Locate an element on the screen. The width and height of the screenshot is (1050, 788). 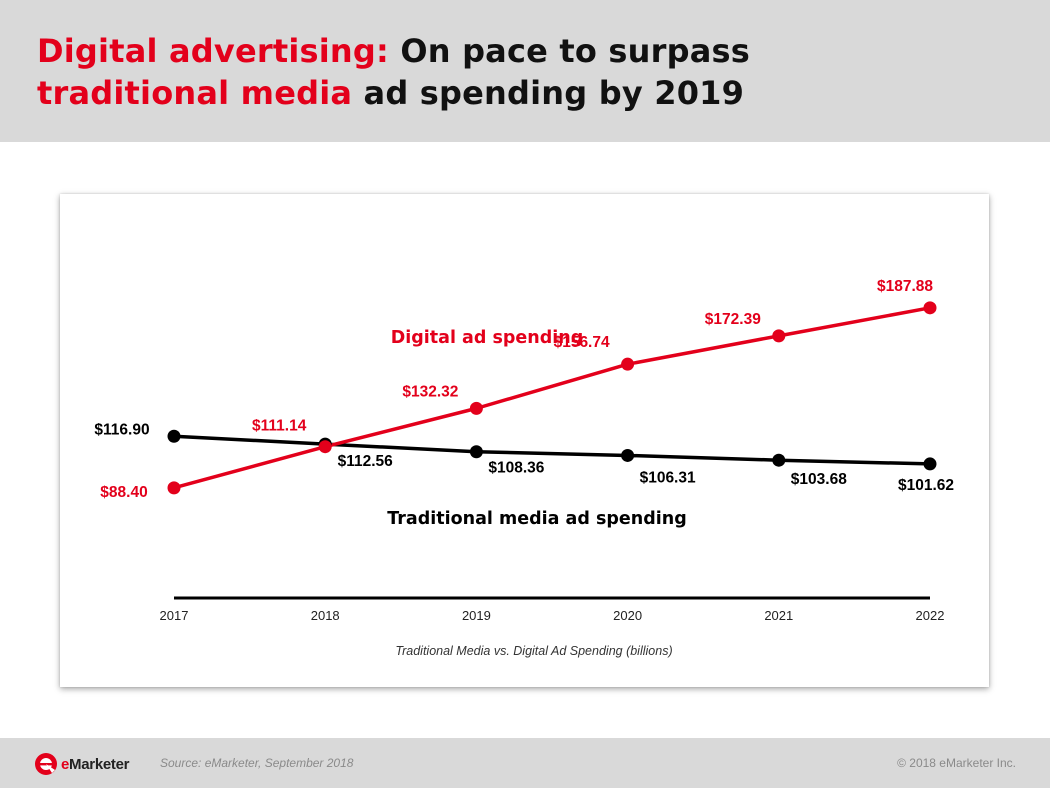
title-black-part-1: On pace to surpass is located at coordinates (570, 51).